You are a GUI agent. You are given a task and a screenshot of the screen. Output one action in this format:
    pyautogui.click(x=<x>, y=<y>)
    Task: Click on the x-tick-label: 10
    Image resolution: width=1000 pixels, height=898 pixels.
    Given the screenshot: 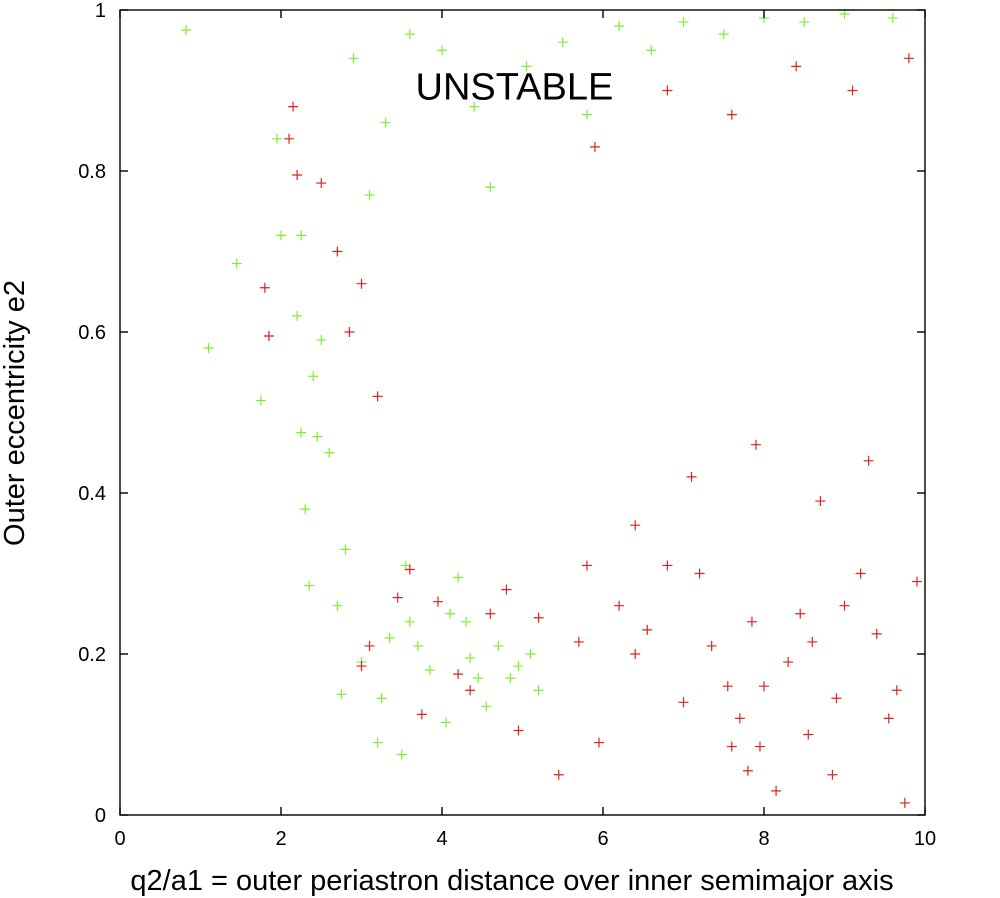 What is the action you would take?
    pyautogui.click(x=925, y=839)
    